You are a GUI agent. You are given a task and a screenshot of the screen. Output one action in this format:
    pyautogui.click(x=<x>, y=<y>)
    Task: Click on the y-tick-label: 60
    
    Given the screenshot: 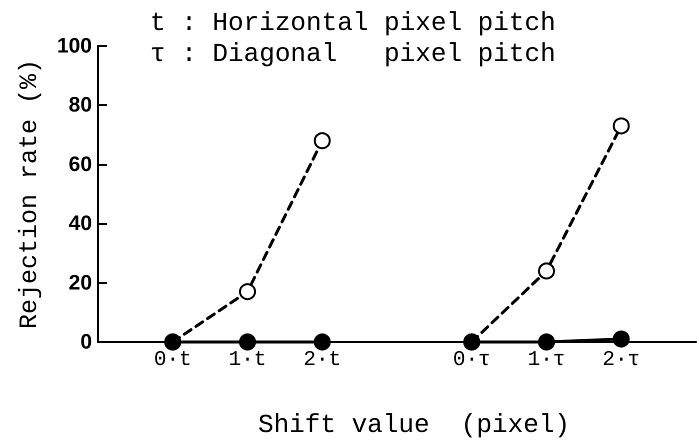 What is the action you would take?
    pyautogui.click(x=80, y=164)
    